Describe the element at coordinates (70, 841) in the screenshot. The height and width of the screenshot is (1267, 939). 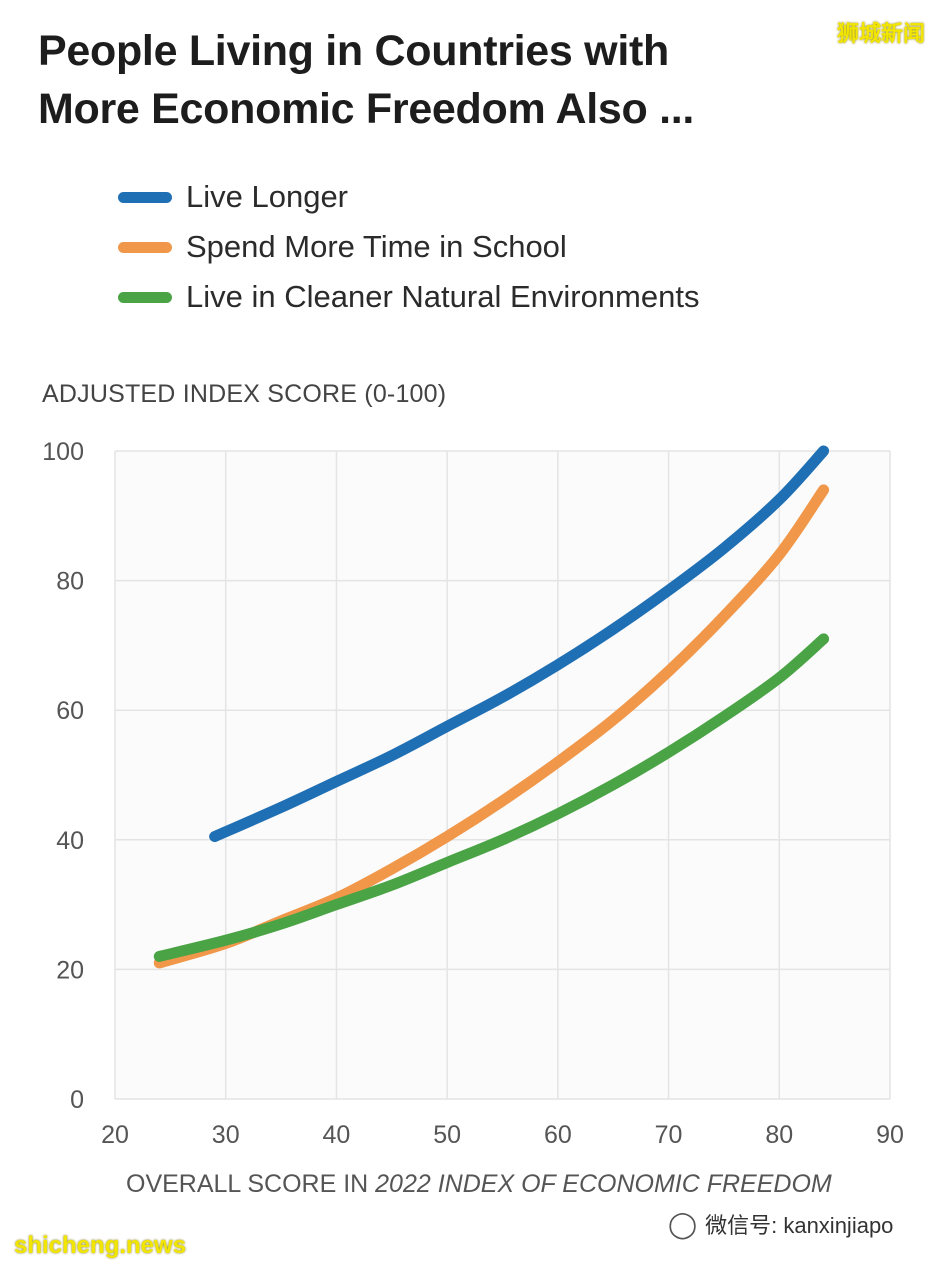
I see `y-tick-label-40: 40` at that location.